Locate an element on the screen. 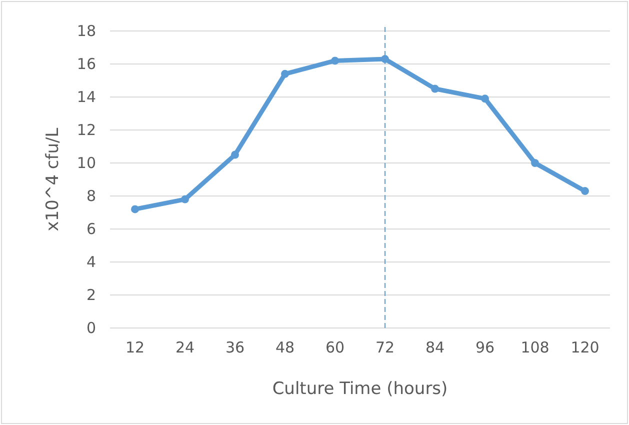 This screenshot has width=629, height=425. y-tick-label: 6 is located at coordinates (91, 229).